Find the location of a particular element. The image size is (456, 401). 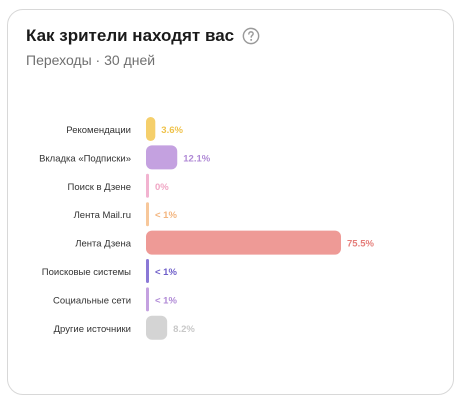

category-label: Социальные сети is located at coordinates (92, 300).